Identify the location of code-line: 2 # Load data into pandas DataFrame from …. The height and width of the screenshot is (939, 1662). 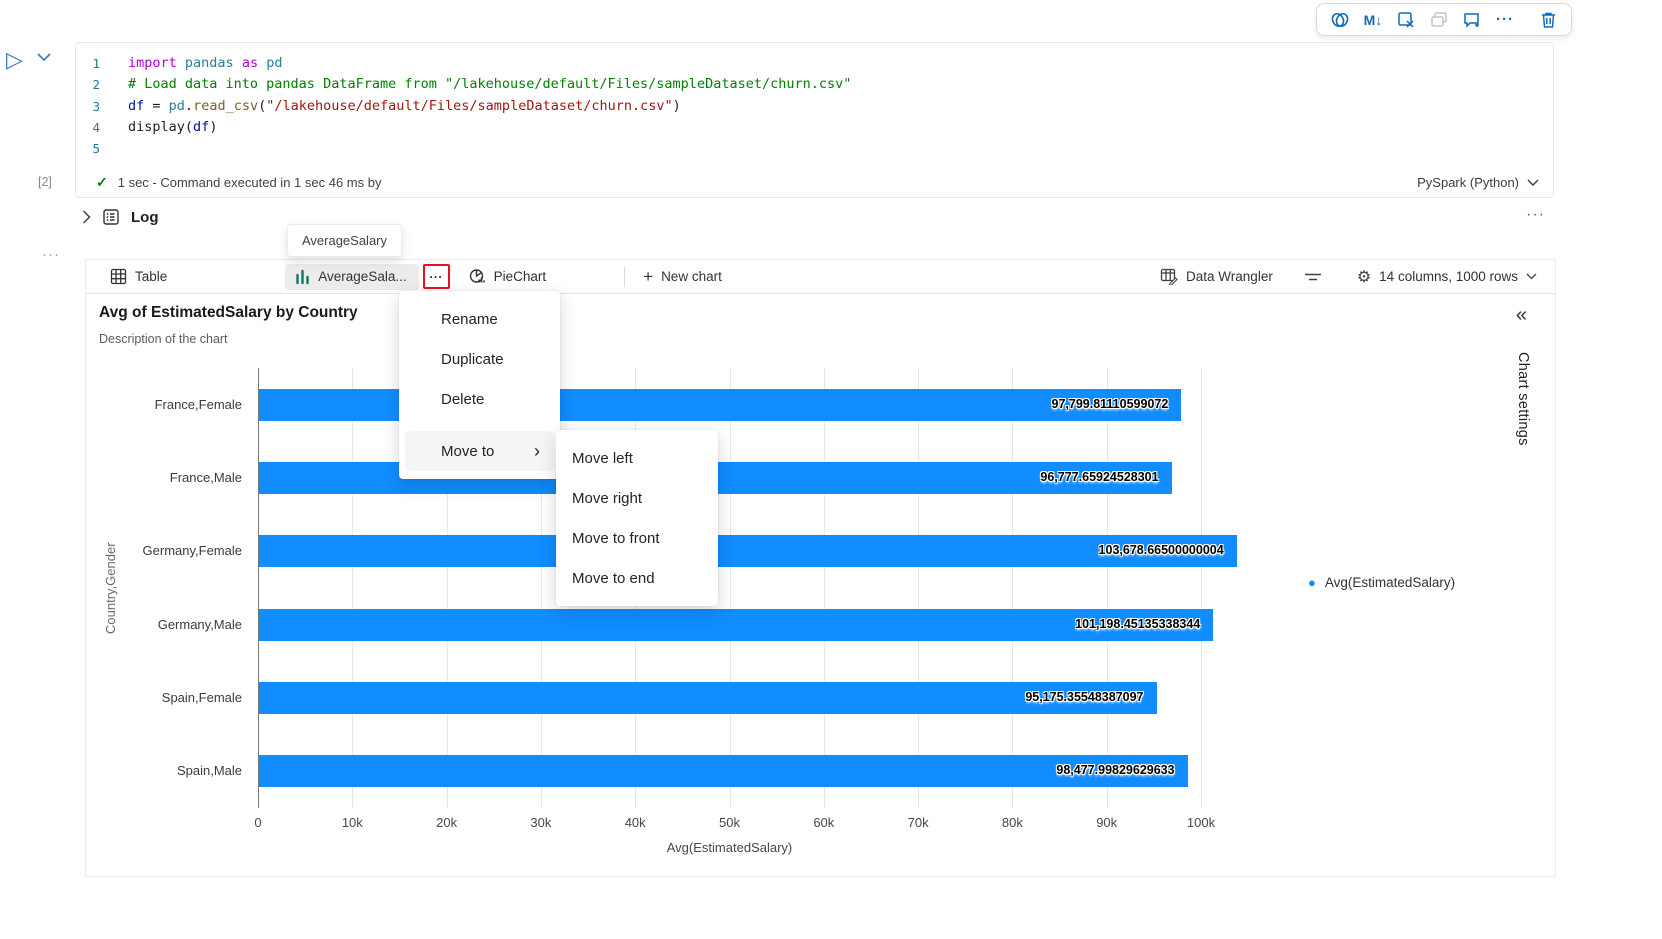
(814, 84).